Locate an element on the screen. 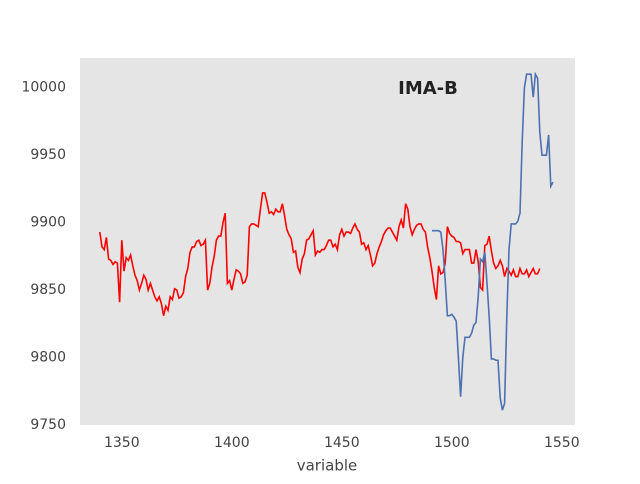  x-tick-label: 1550 is located at coordinates (562, 443).